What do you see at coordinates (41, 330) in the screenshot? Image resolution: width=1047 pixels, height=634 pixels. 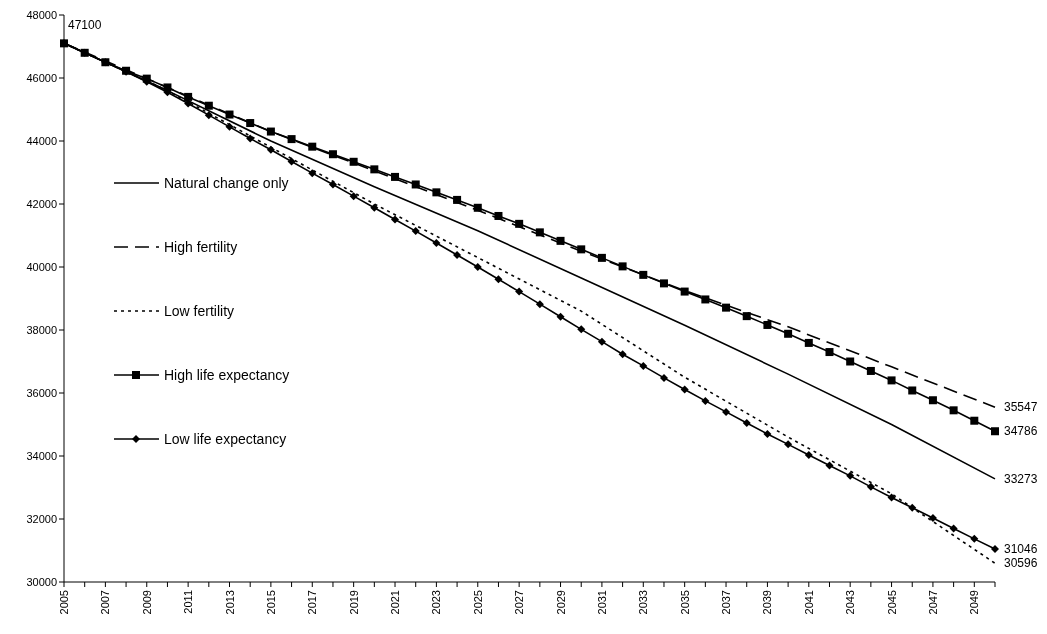 I see `y-tick-label: 38000` at bounding box center [41, 330].